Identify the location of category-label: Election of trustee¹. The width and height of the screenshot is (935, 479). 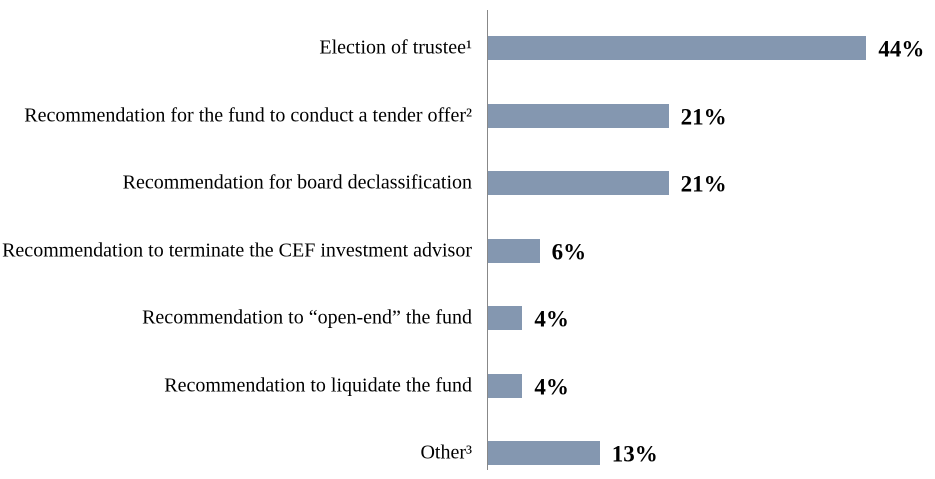
(395, 47).